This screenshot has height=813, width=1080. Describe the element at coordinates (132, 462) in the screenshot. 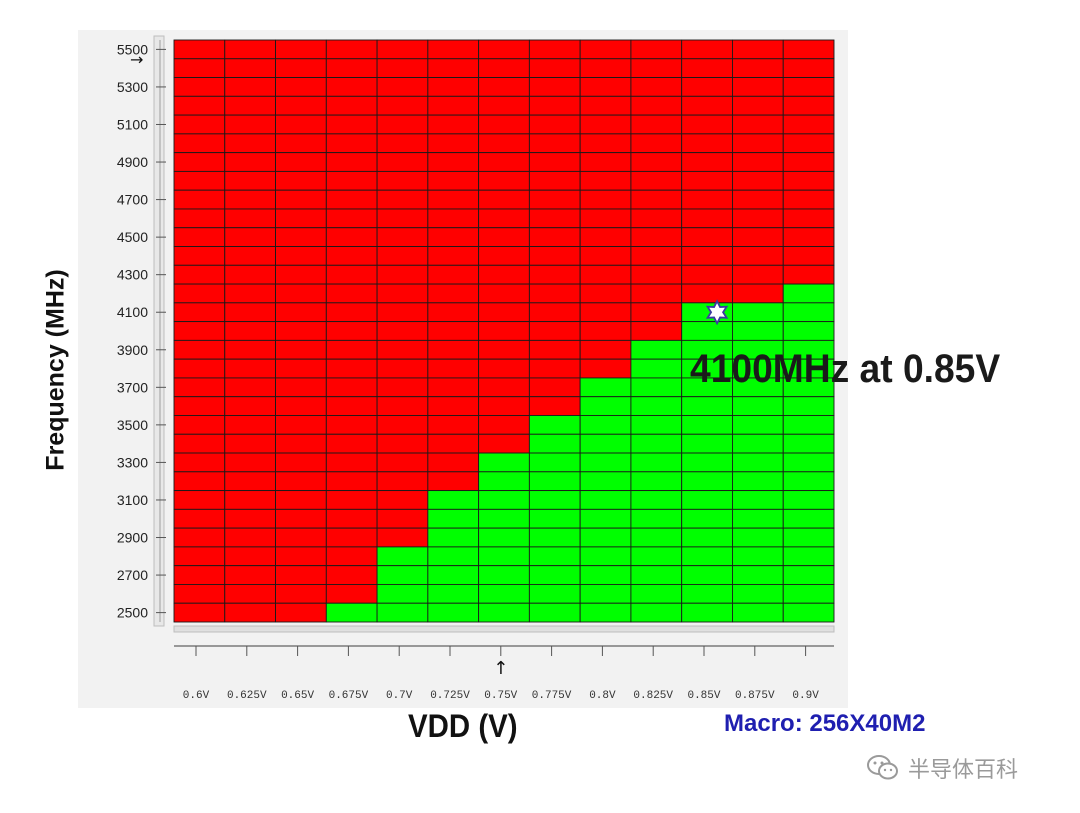

I see `y-tick-label: 3300` at that location.